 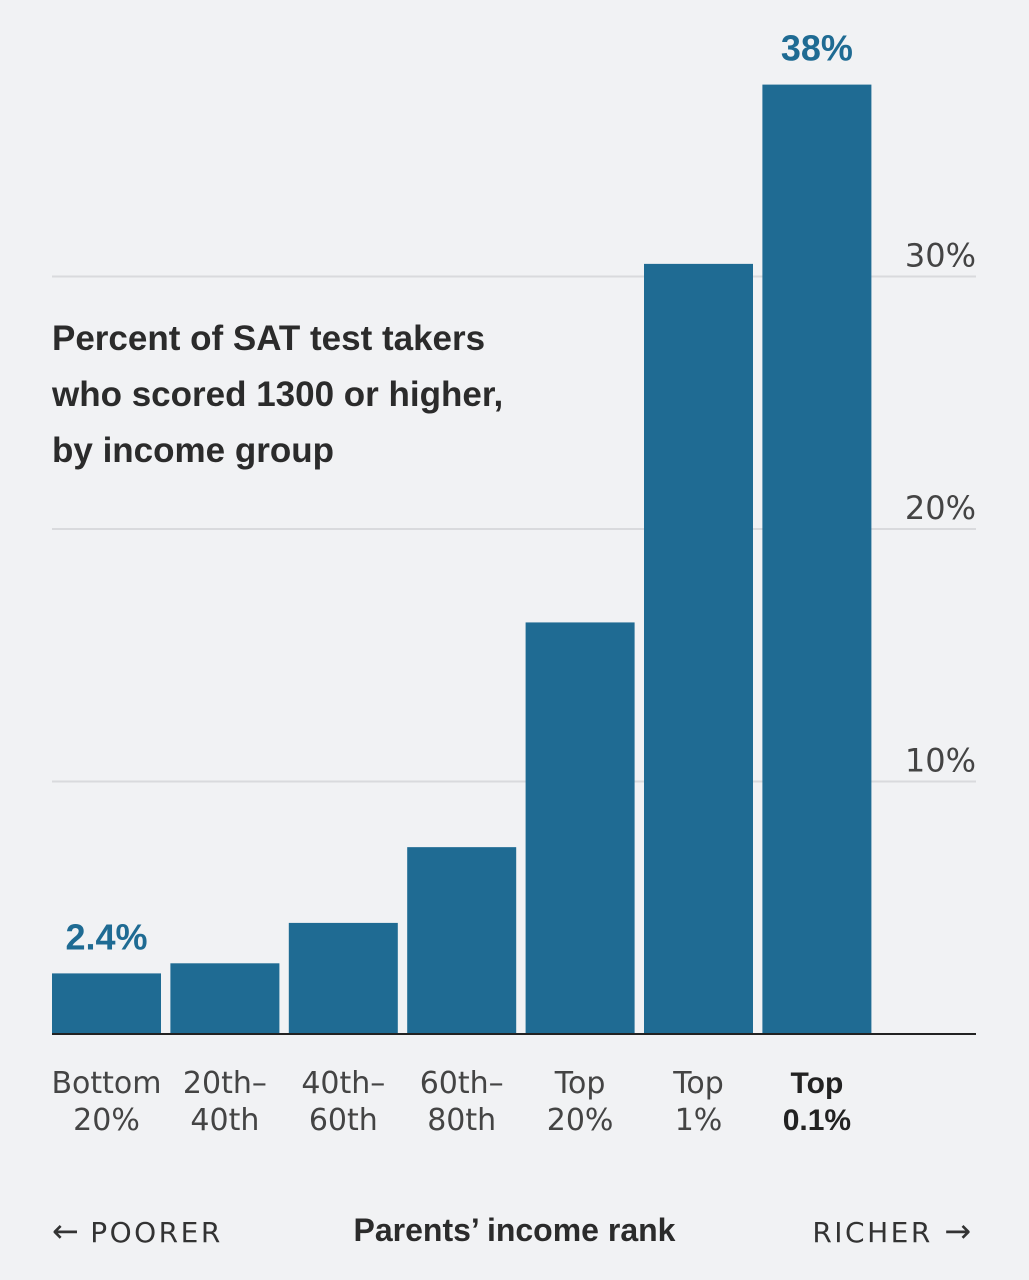 I want to click on richer-indicator: RICHER →, so click(x=891, y=1231).